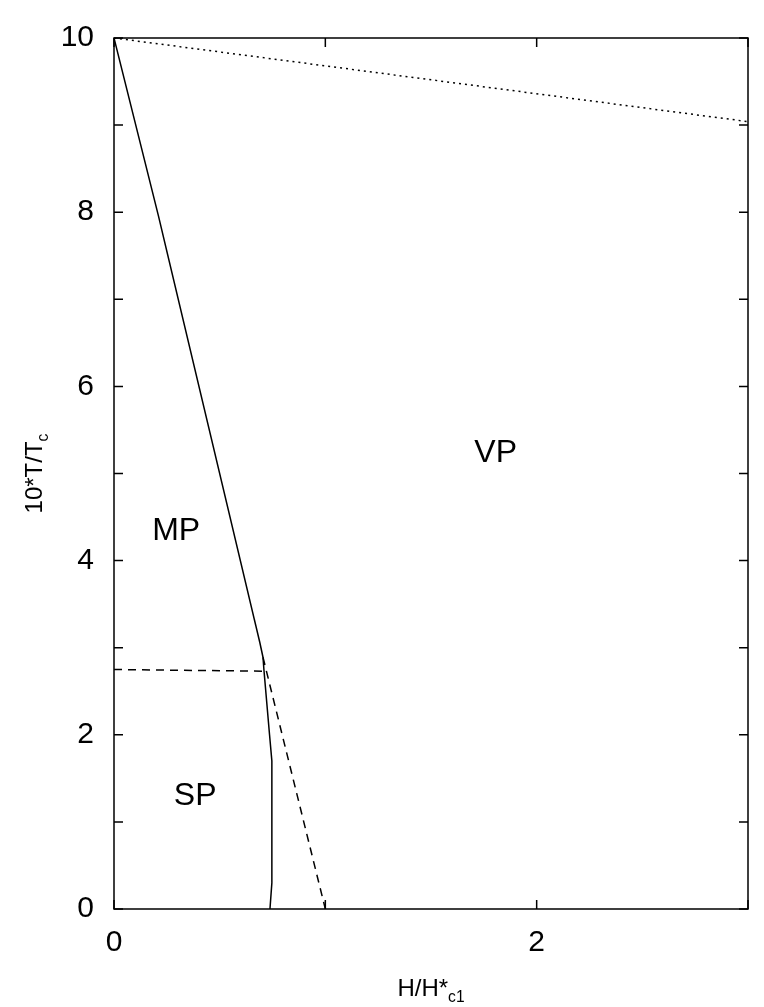  I want to click on y-tick-label: 2, so click(85, 733).